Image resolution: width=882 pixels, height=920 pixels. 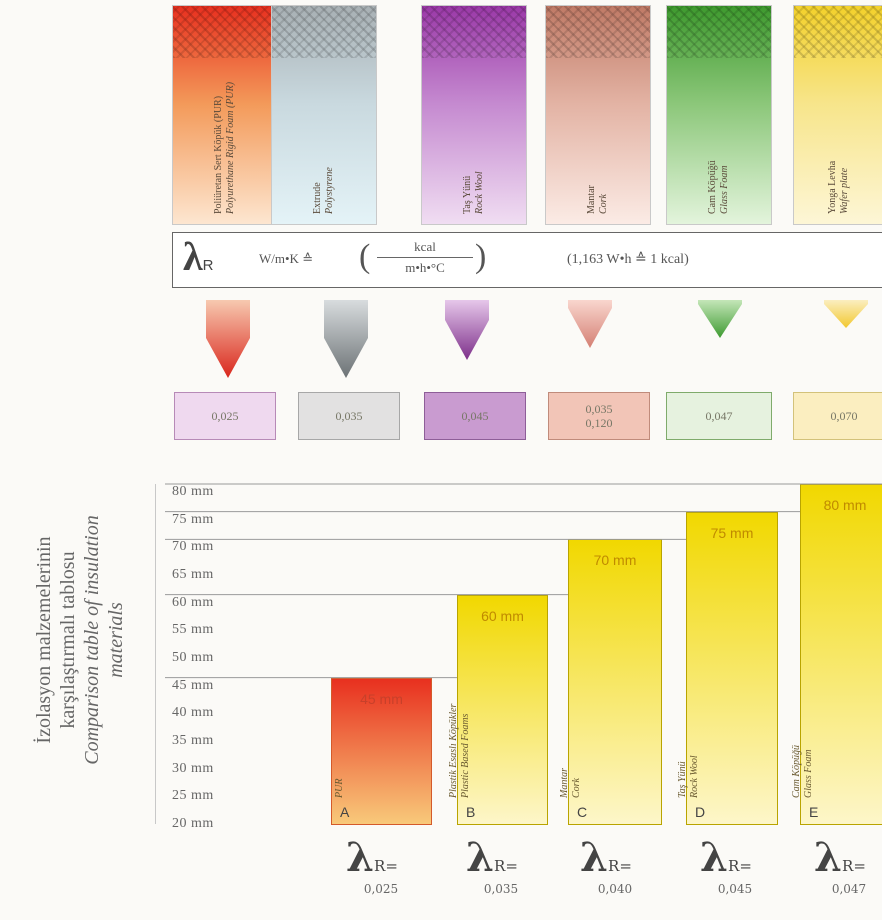 What do you see at coordinates (193, 630) in the screenshot?
I see `y-tick-label: 55 mm` at bounding box center [193, 630].